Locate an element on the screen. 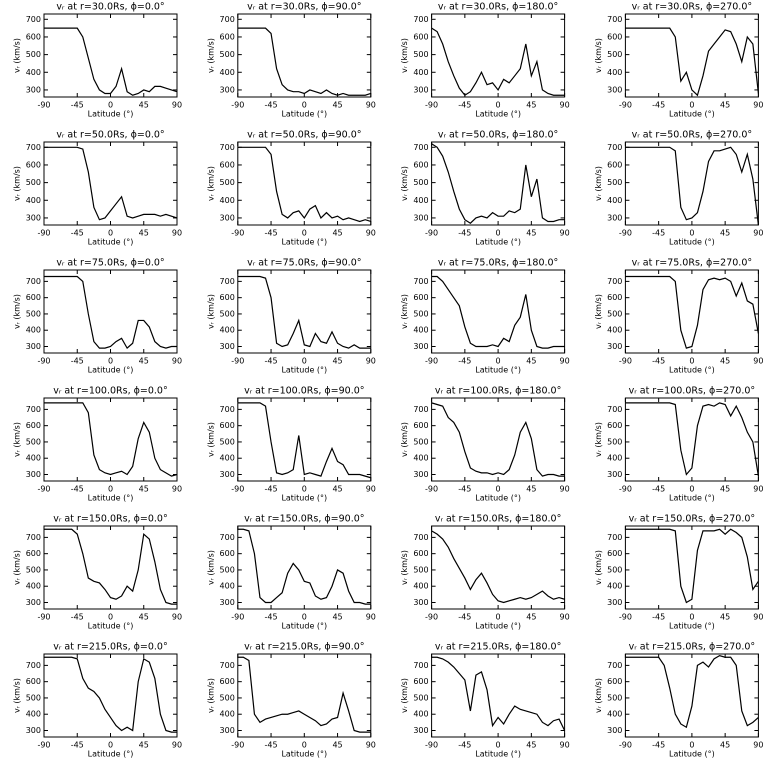 The image size is (768, 768). panel-title: vᵣ at r=75.0Rs, ϕ=0.0° is located at coordinates (110, 263).